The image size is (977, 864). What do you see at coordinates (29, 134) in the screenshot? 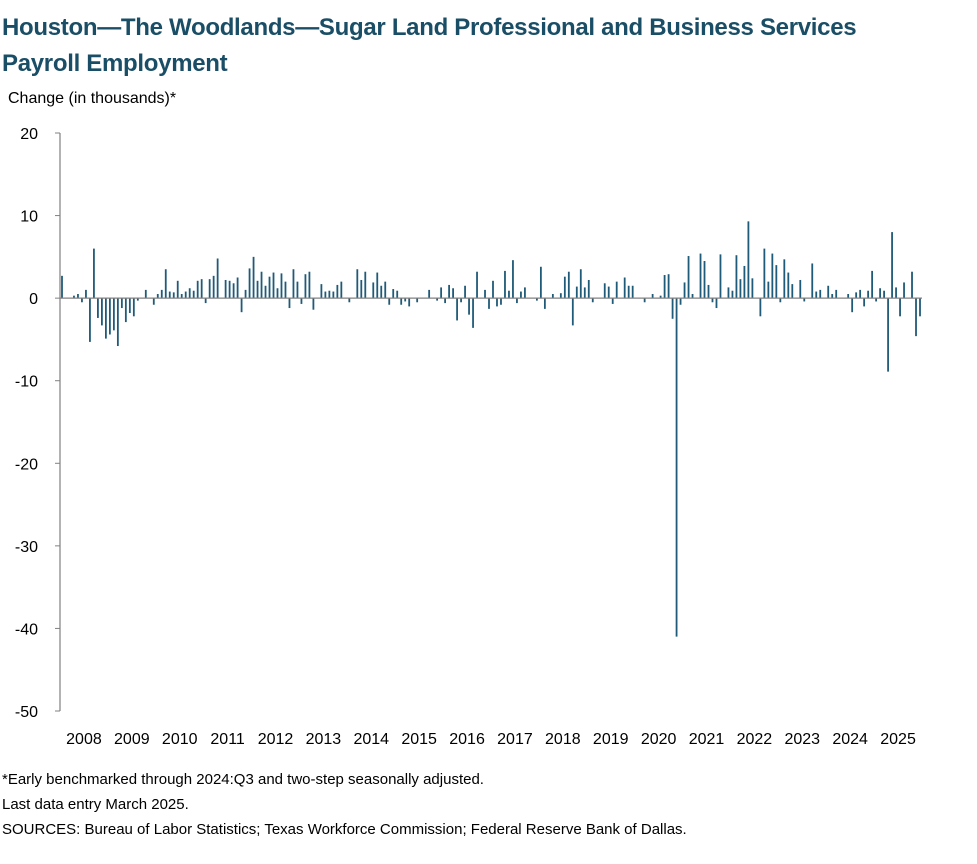
I see `y-tick-label: 20` at bounding box center [29, 134].